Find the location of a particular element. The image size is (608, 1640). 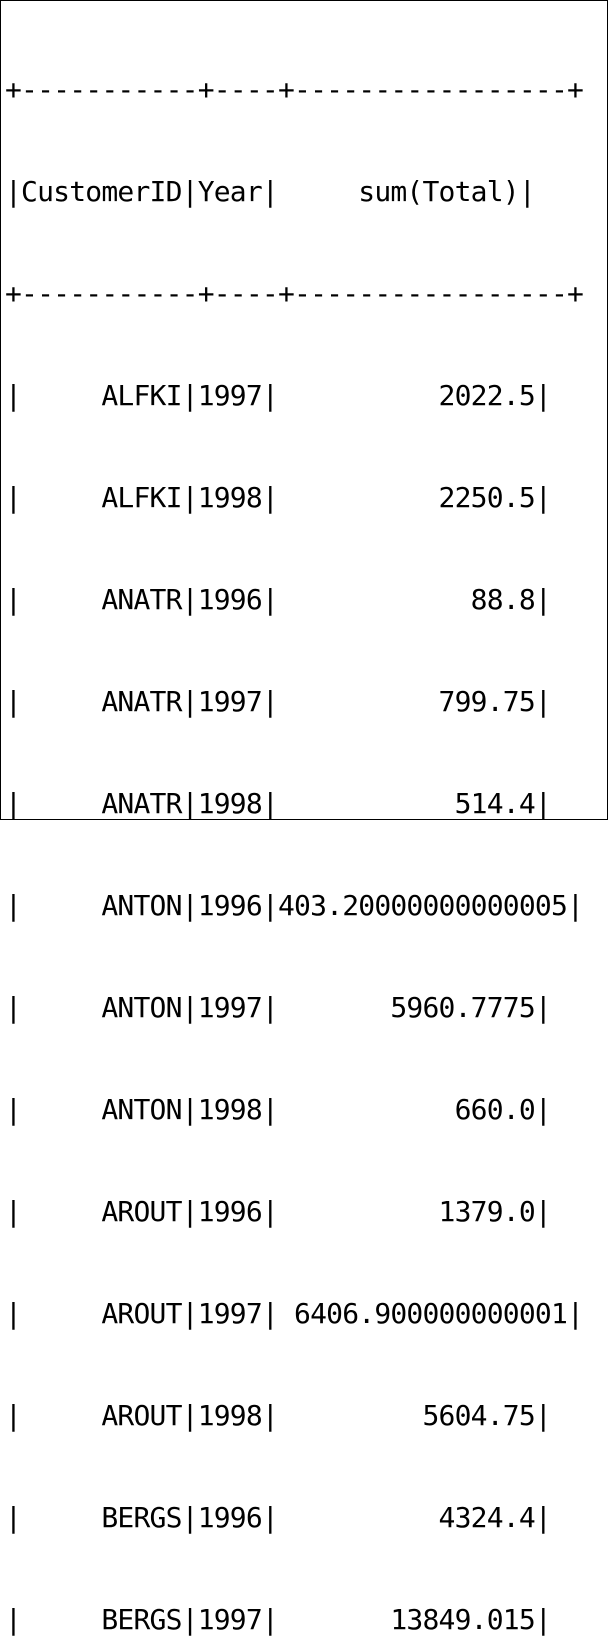

table-row: | ANATR|1997| 799.75| is located at coordinates (278, 701).